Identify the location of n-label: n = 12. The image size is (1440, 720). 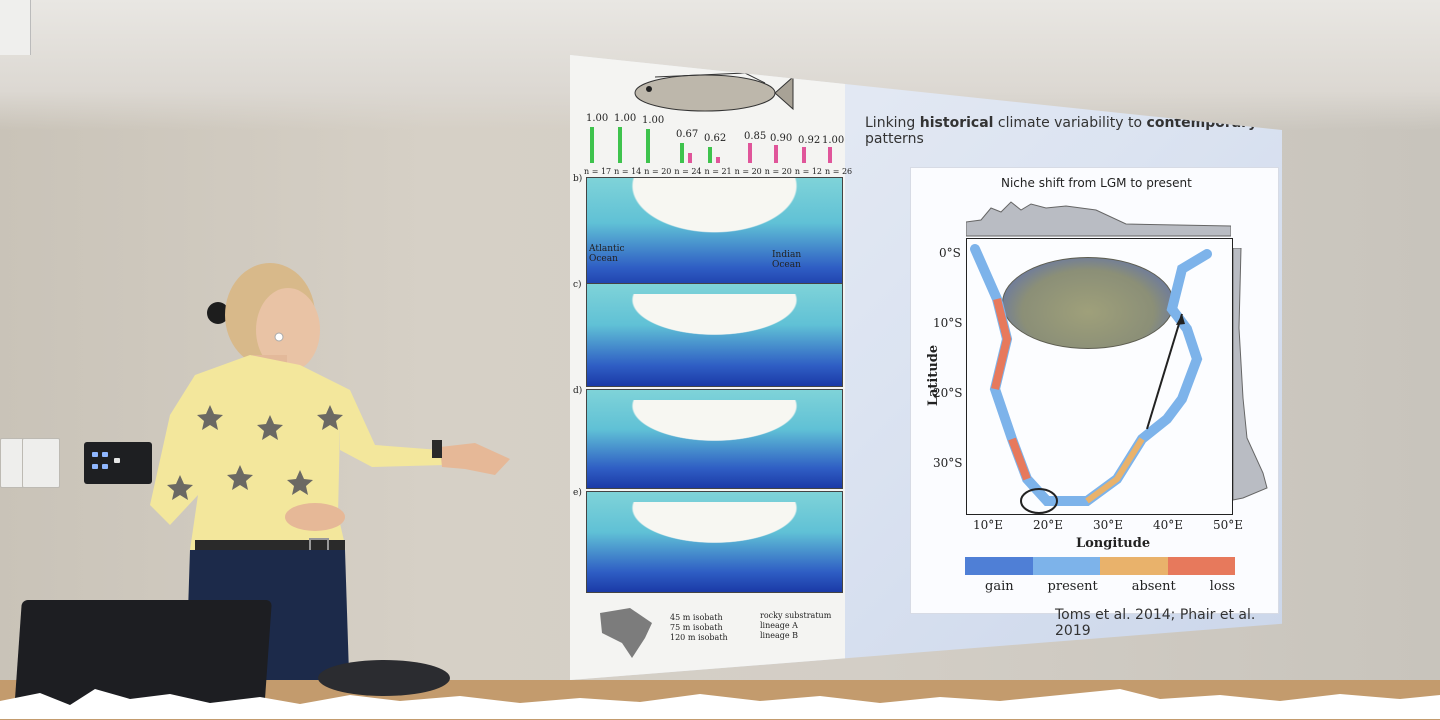
(808, 171).